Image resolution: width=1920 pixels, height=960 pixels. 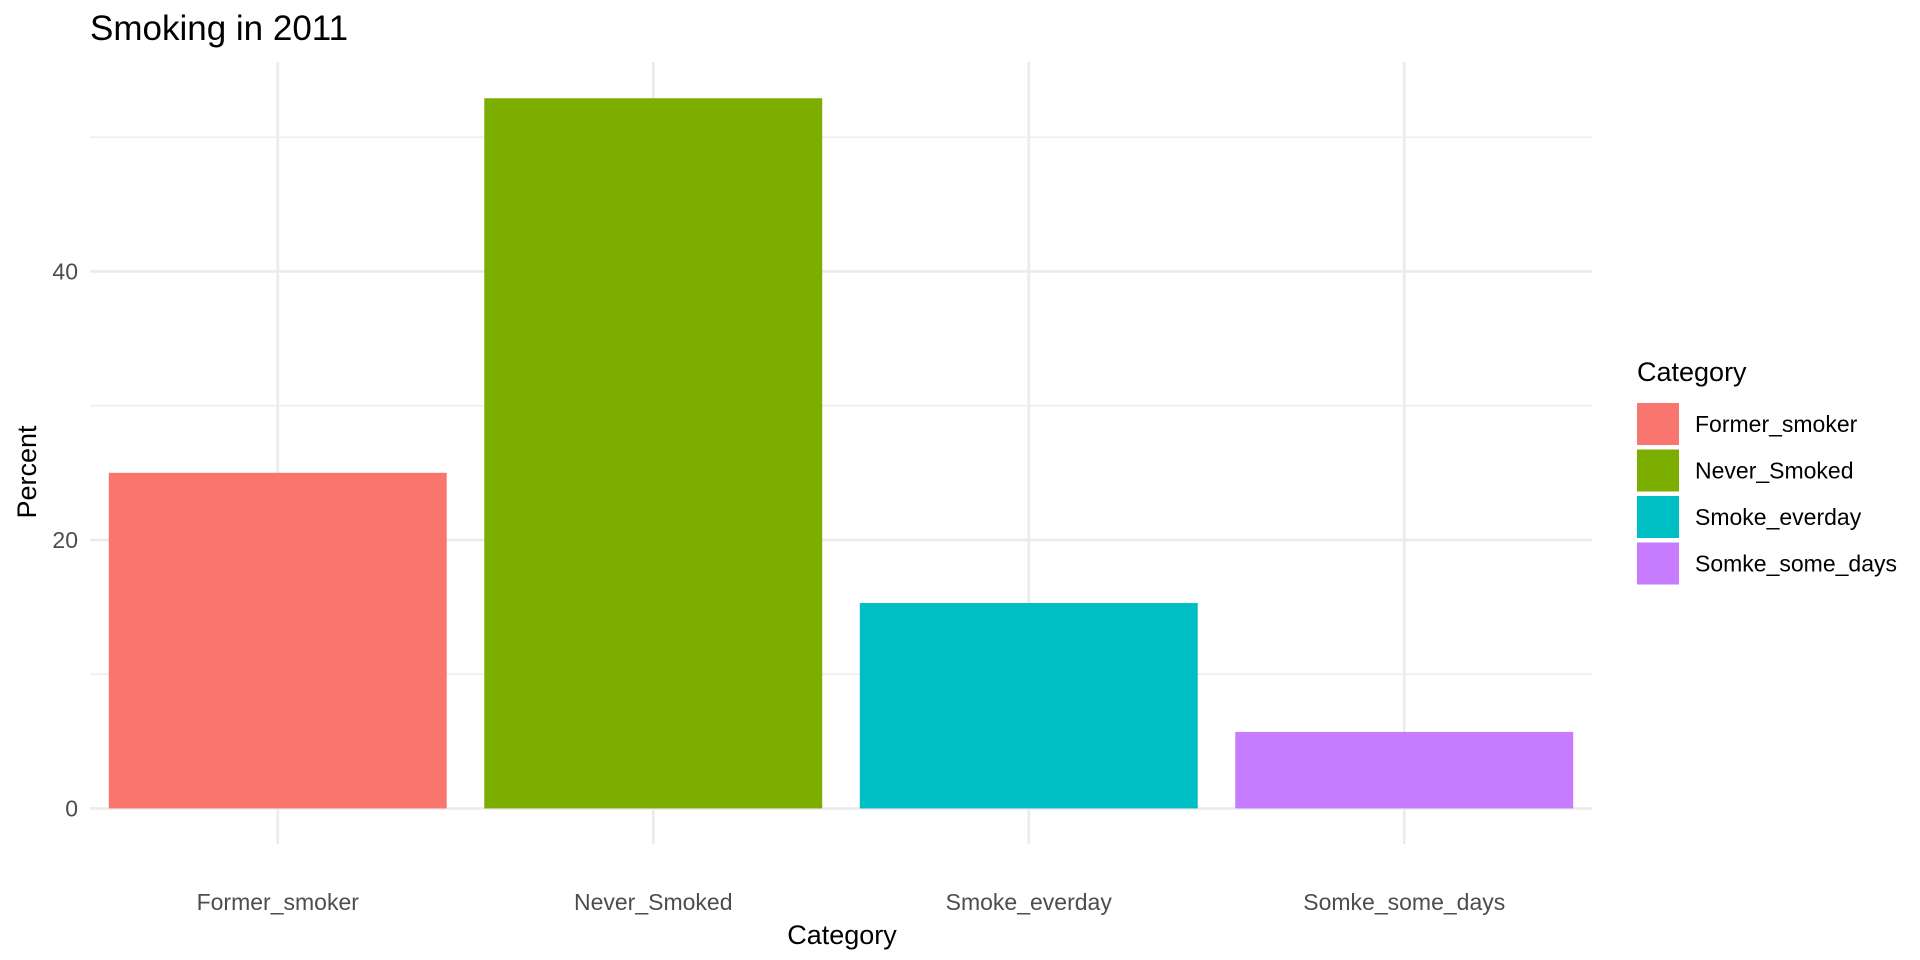 What do you see at coordinates (1658, 470) in the screenshot?
I see `legend-key-never-smoked` at bounding box center [1658, 470].